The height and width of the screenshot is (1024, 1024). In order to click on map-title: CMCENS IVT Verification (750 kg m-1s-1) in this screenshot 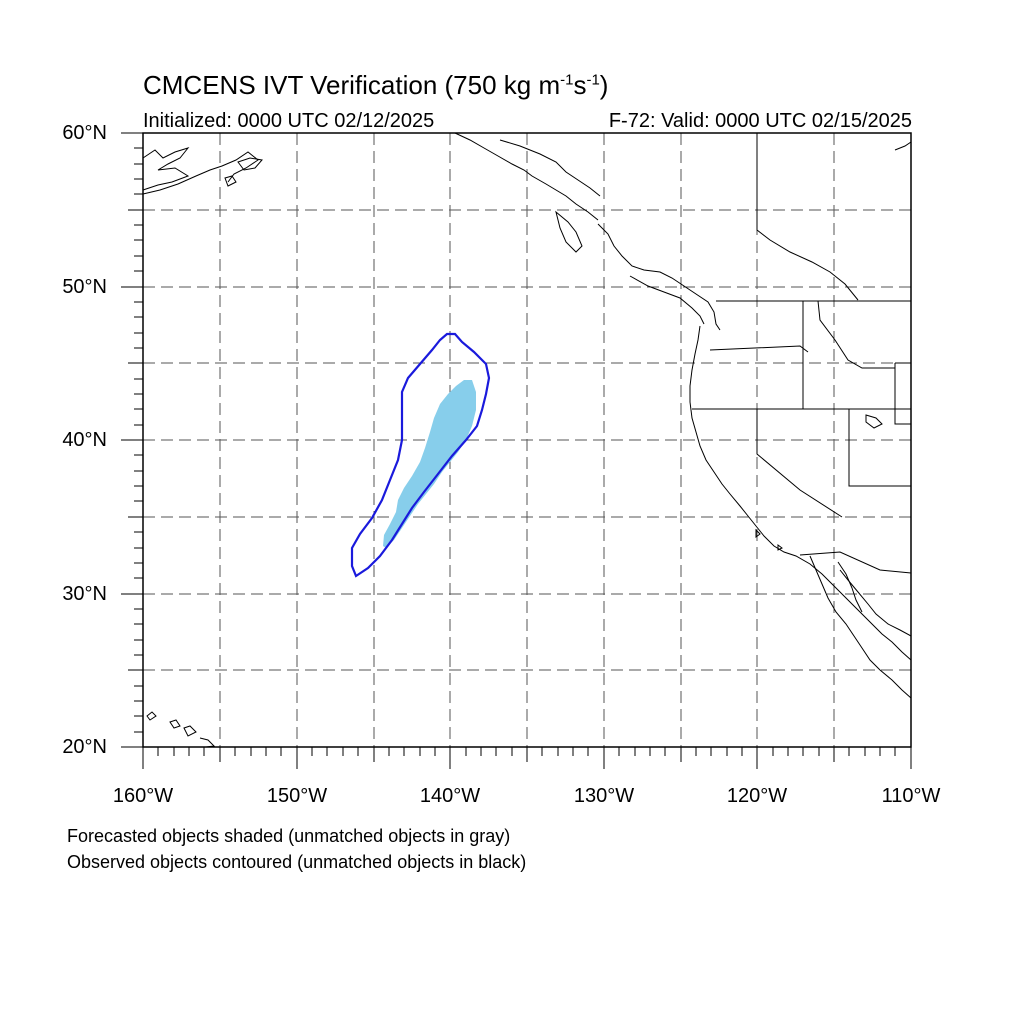, I will do `click(376, 85)`.